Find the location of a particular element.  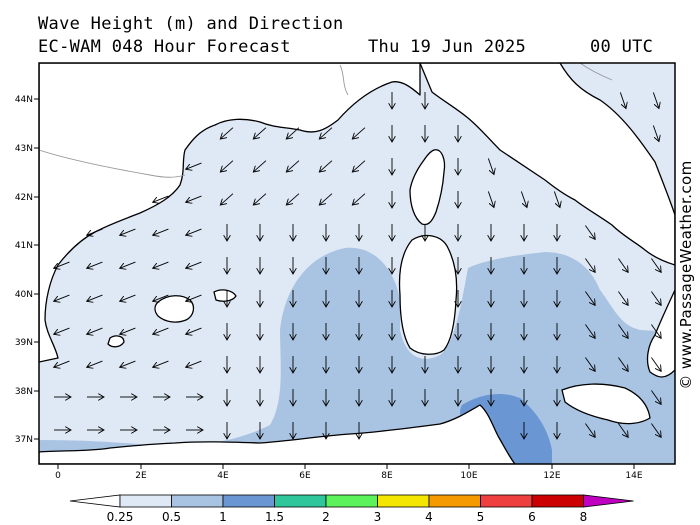

colorbar-high-arrow is located at coordinates (608, 501).